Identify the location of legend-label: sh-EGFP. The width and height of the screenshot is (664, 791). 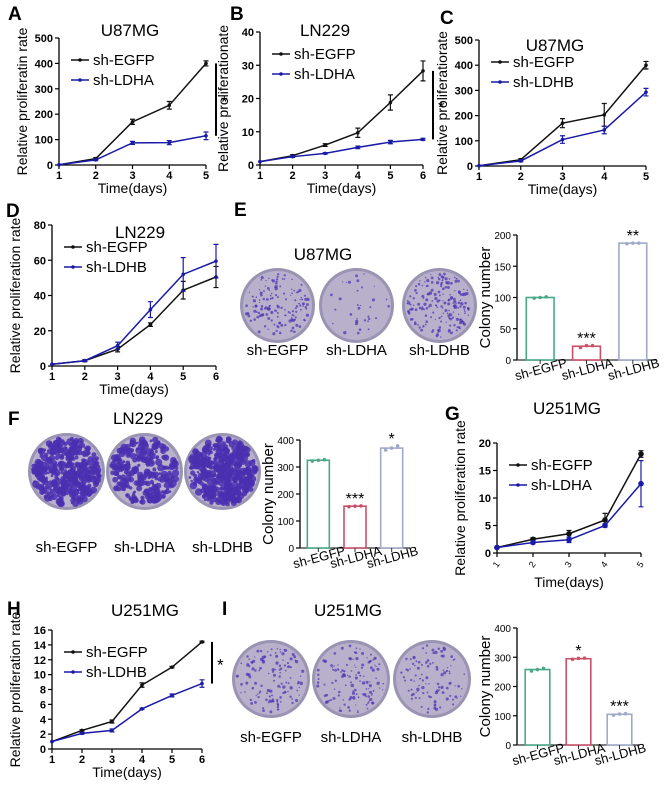
(325, 54).